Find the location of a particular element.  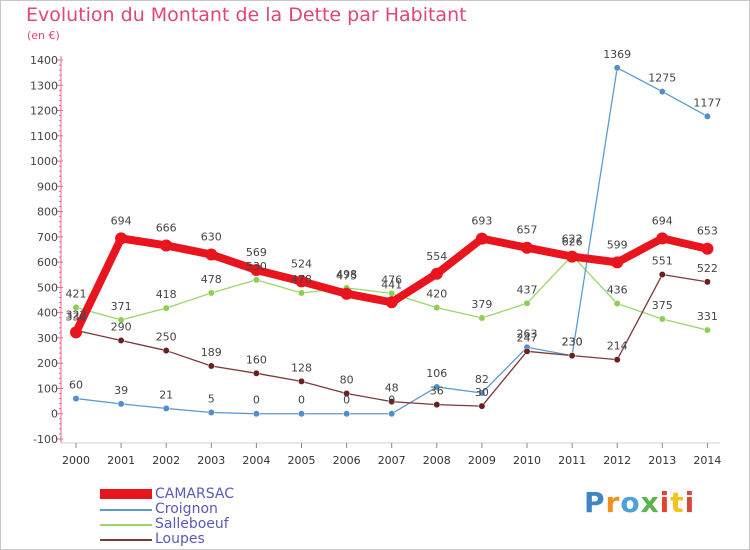

data-label-camarsac: 694 is located at coordinates (121, 220).